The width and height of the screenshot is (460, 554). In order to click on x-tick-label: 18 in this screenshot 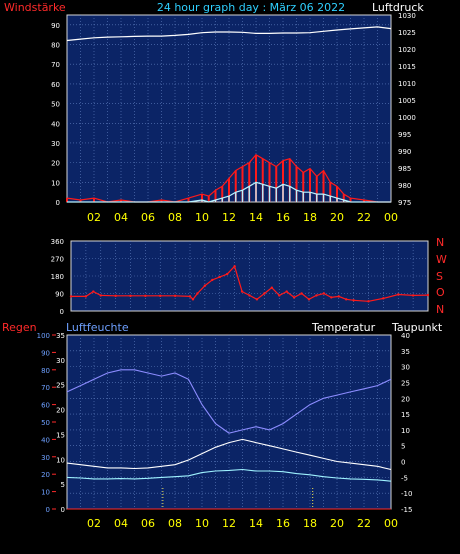, I will do `click(310, 217)`.